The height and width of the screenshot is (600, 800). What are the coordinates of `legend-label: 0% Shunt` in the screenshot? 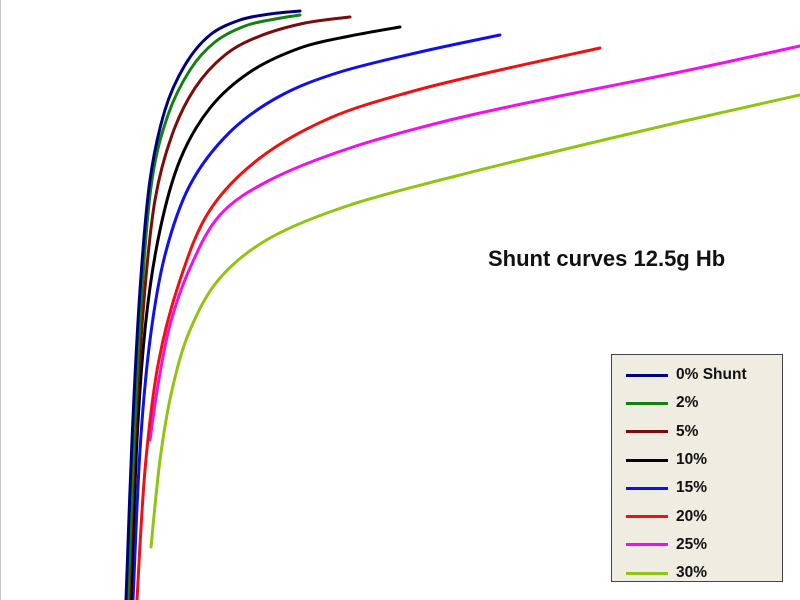 It's located at (711, 375).